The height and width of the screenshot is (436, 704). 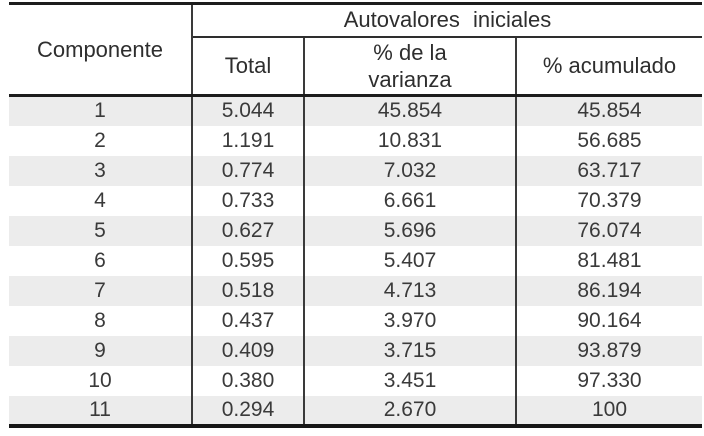 I want to click on table-row: 11 0.294 2.670 100, so click(x=355, y=410).